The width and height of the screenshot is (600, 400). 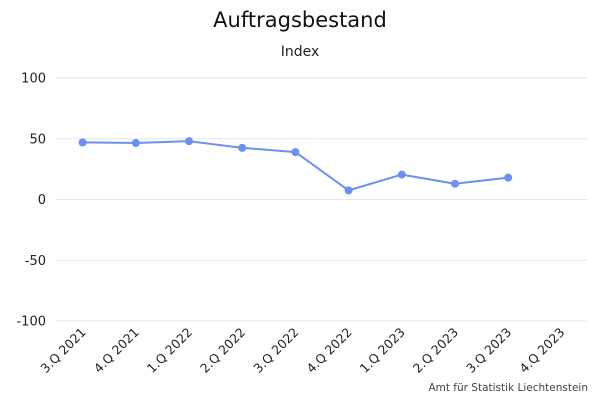 I want to click on x-tick-label: 3.Q 2023, so click(x=488, y=350).